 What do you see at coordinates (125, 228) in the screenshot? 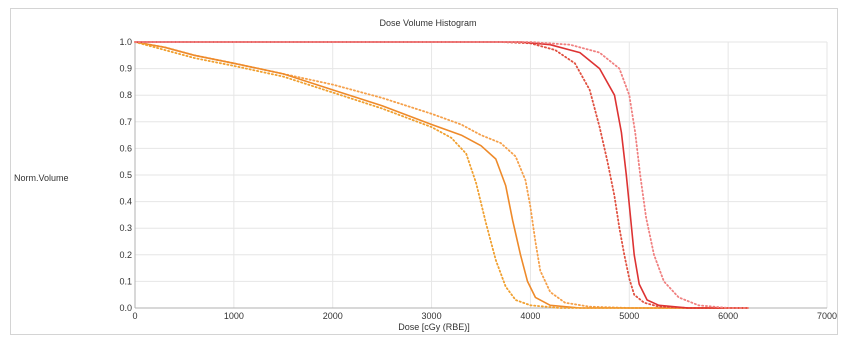
I see `y-tick-label: 0.3` at bounding box center [125, 228].